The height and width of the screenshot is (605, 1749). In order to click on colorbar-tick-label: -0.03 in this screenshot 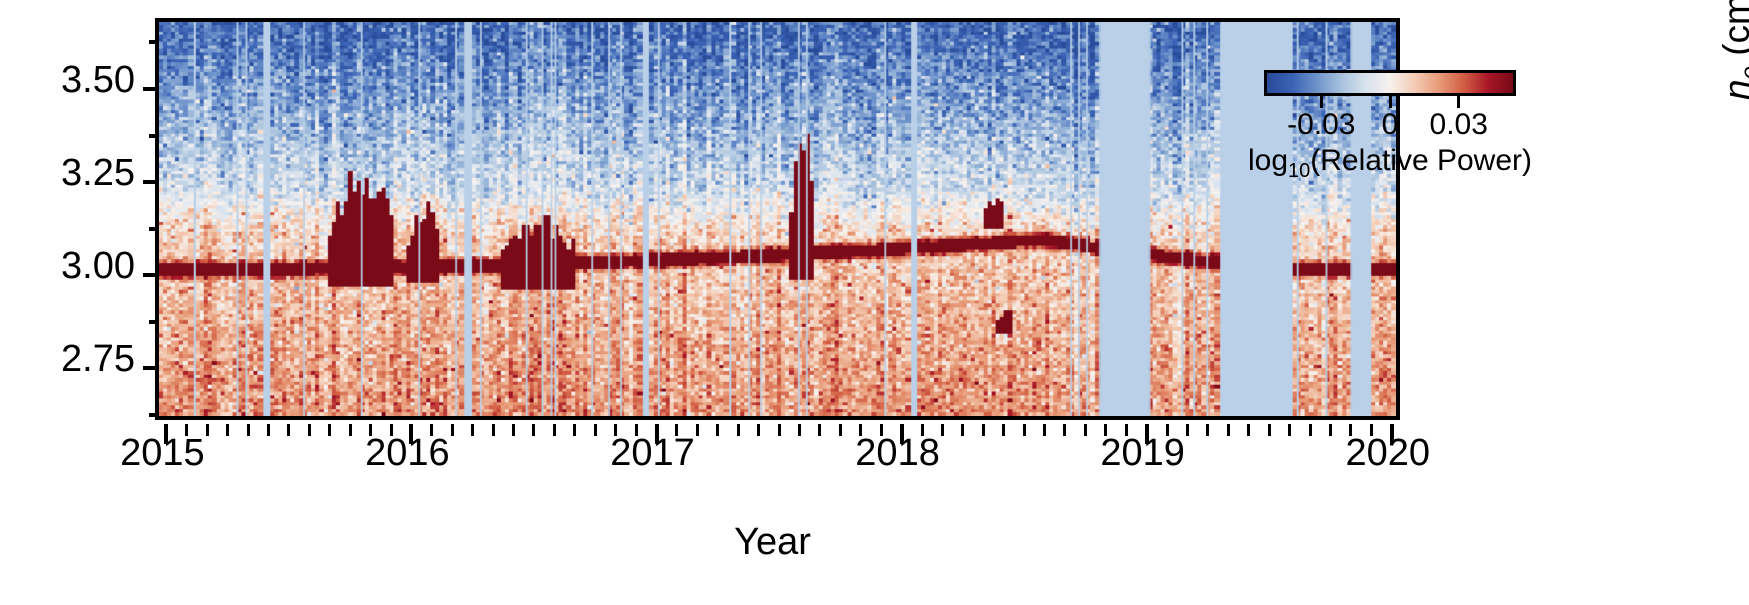, I will do `click(1321, 124)`.